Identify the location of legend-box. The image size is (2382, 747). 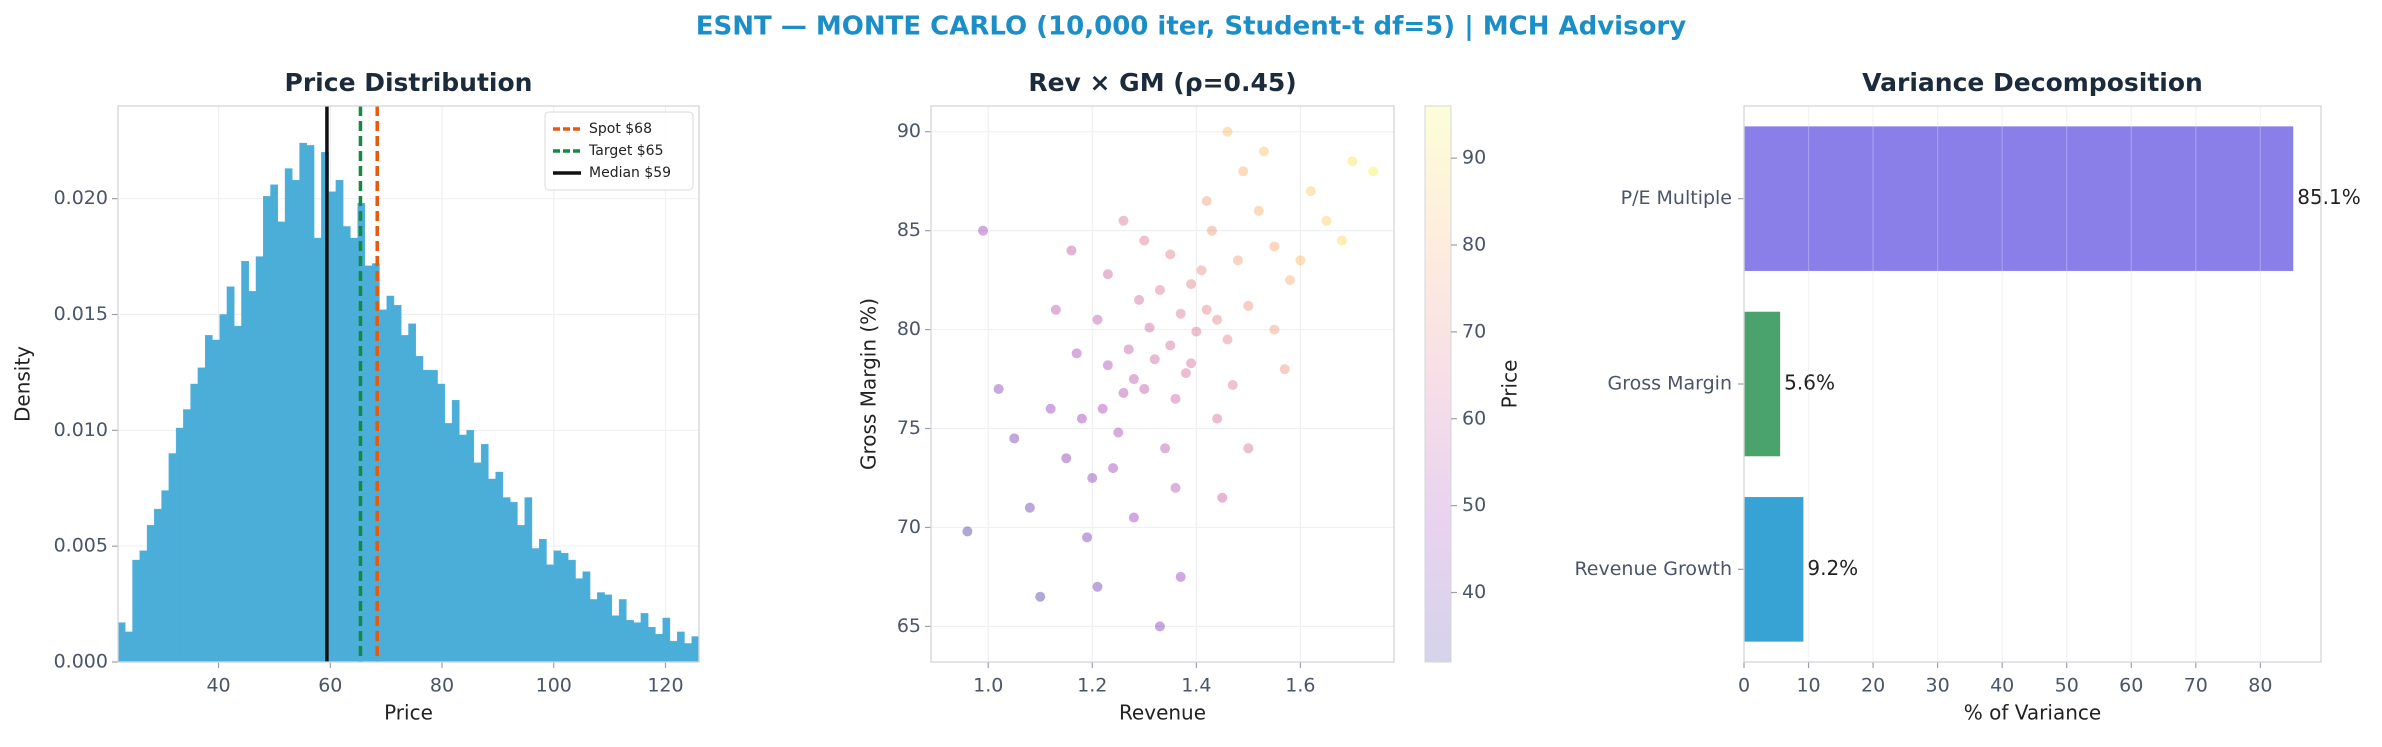
(619, 151).